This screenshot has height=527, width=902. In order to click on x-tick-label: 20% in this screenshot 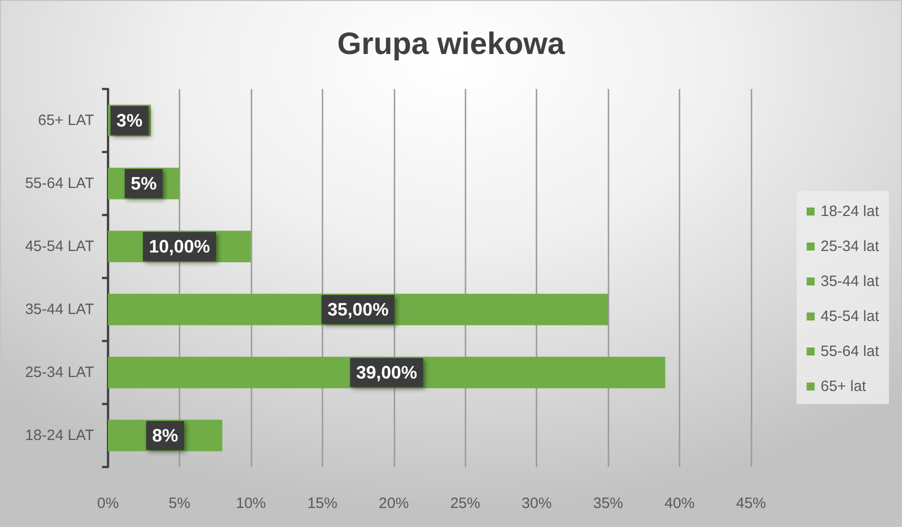, I will do `click(393, 503)`.